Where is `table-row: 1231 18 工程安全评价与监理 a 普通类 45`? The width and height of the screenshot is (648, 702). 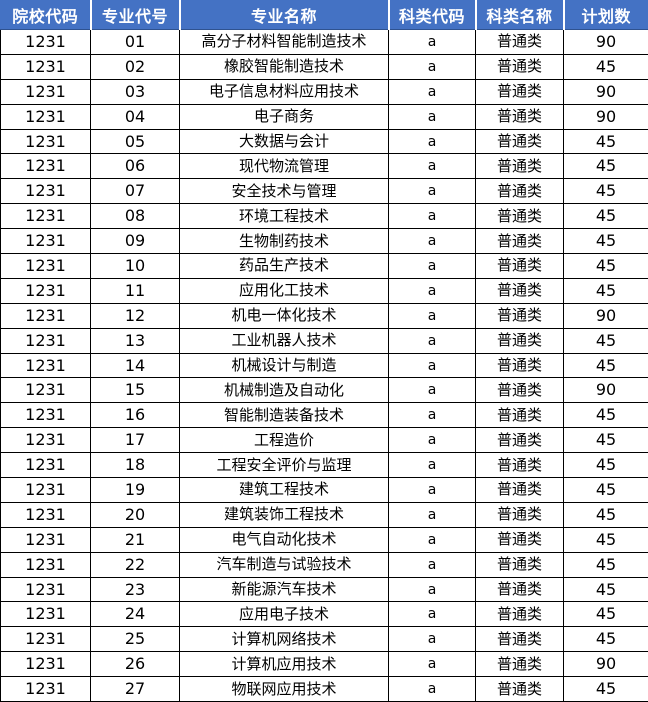
table-row: 1231 18 工程安全评价与监理 a 普通类 45 is located at coordinates (324, 465).